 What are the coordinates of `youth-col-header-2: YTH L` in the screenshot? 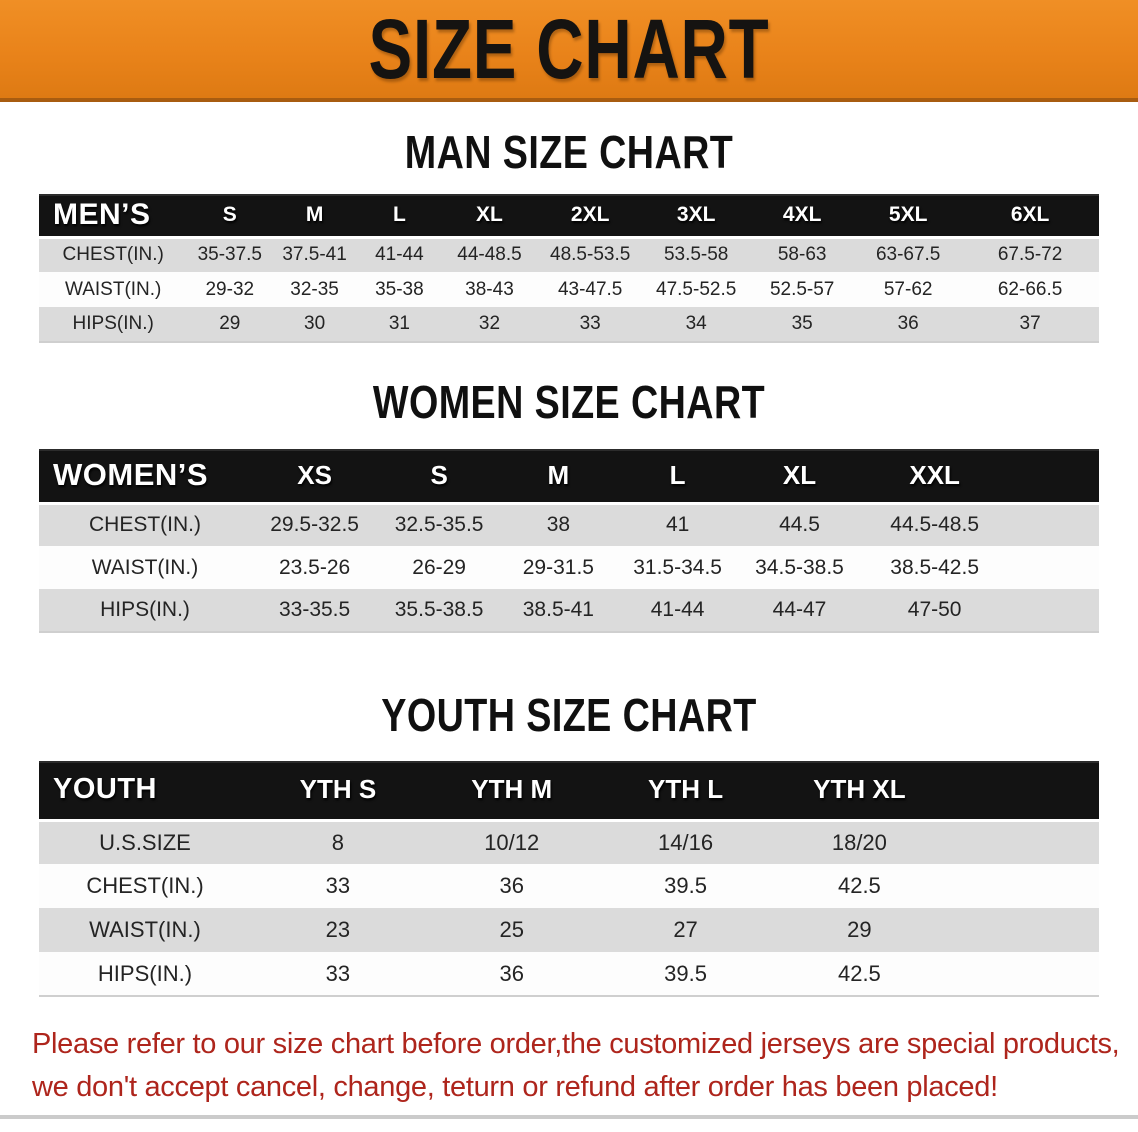 It's located at (685, 791).